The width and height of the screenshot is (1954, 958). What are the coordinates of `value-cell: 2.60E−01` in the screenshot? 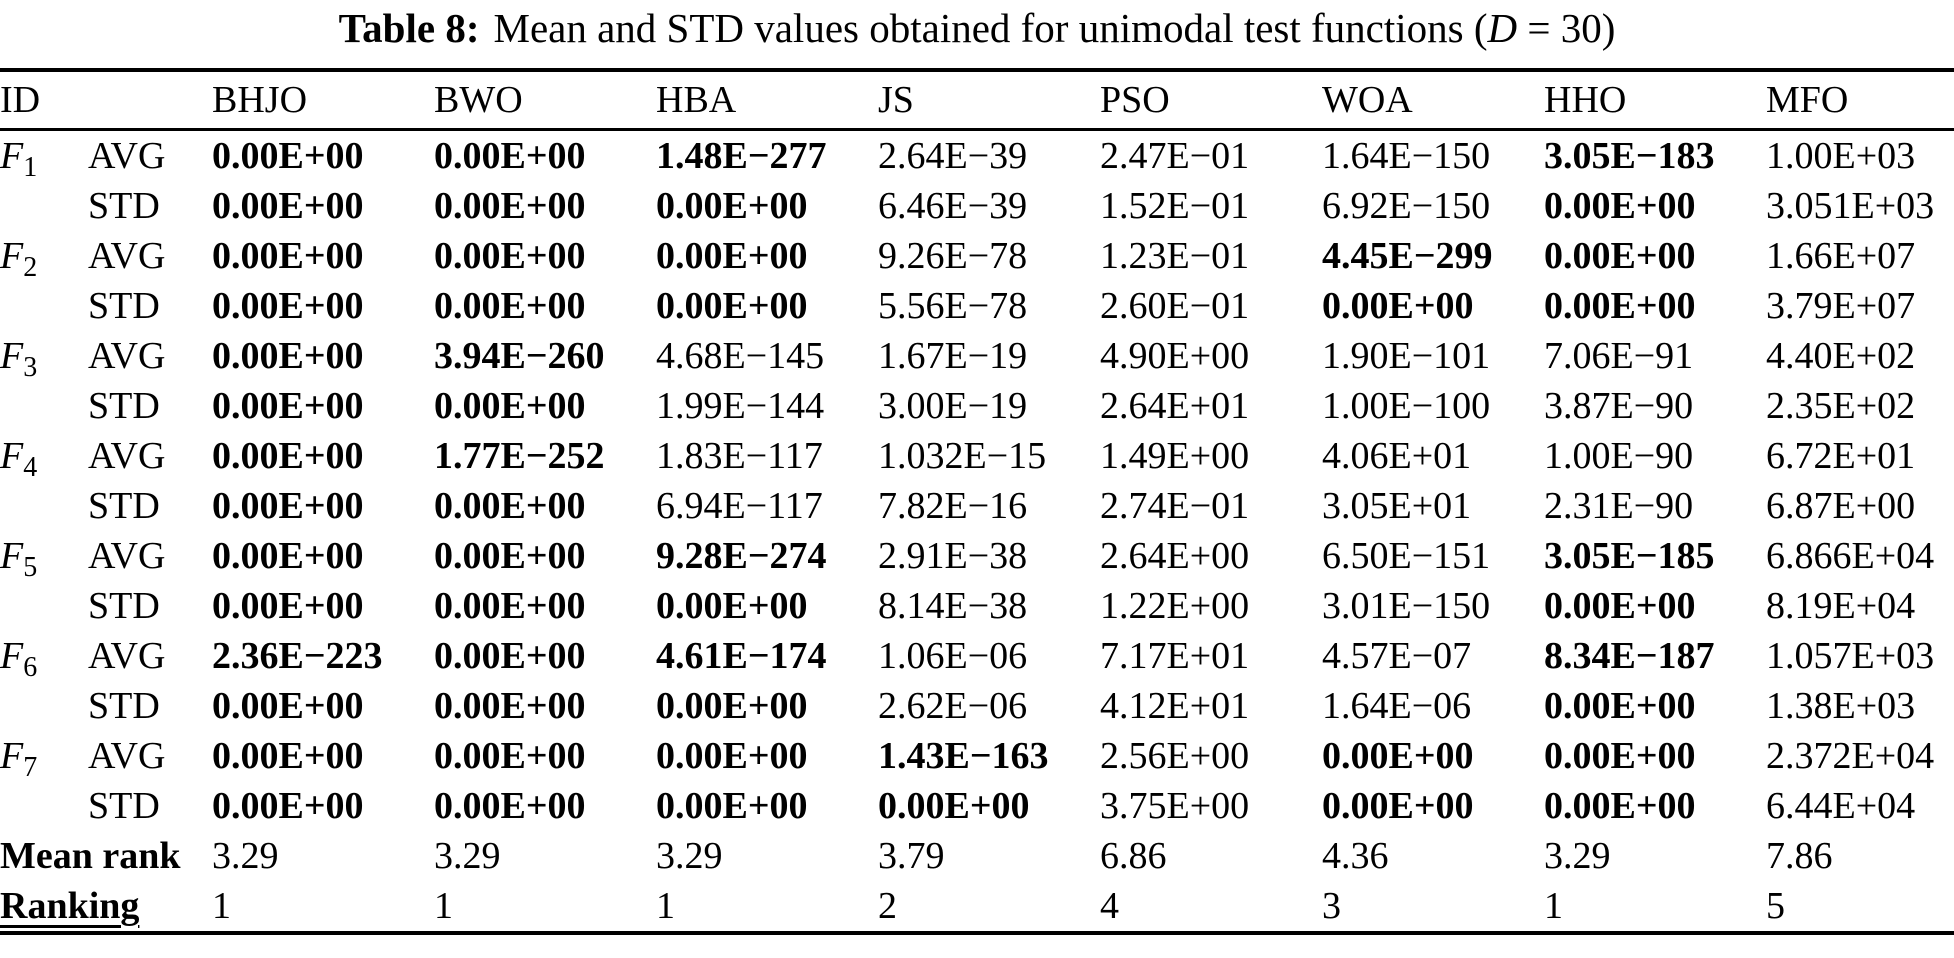 It's located at (1175, 306).